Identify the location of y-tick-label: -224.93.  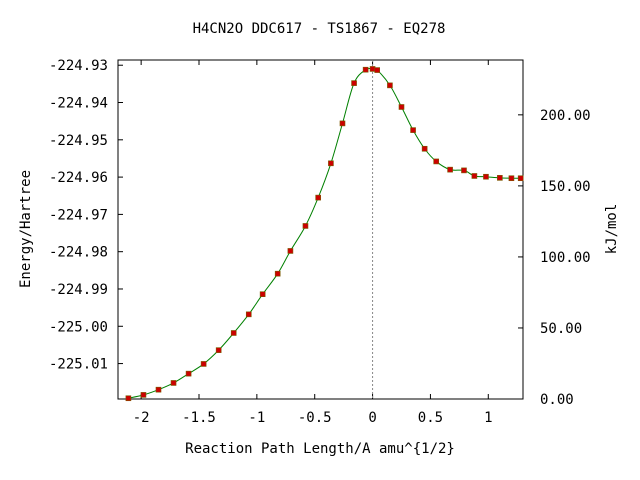
(78, 66).